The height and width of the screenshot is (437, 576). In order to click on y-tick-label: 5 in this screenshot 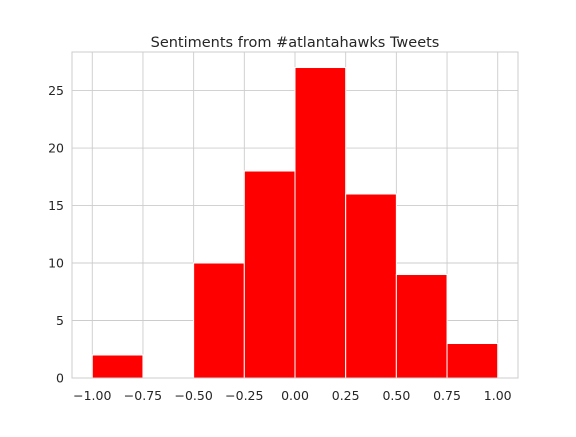, I will do `click(60, 320)`.